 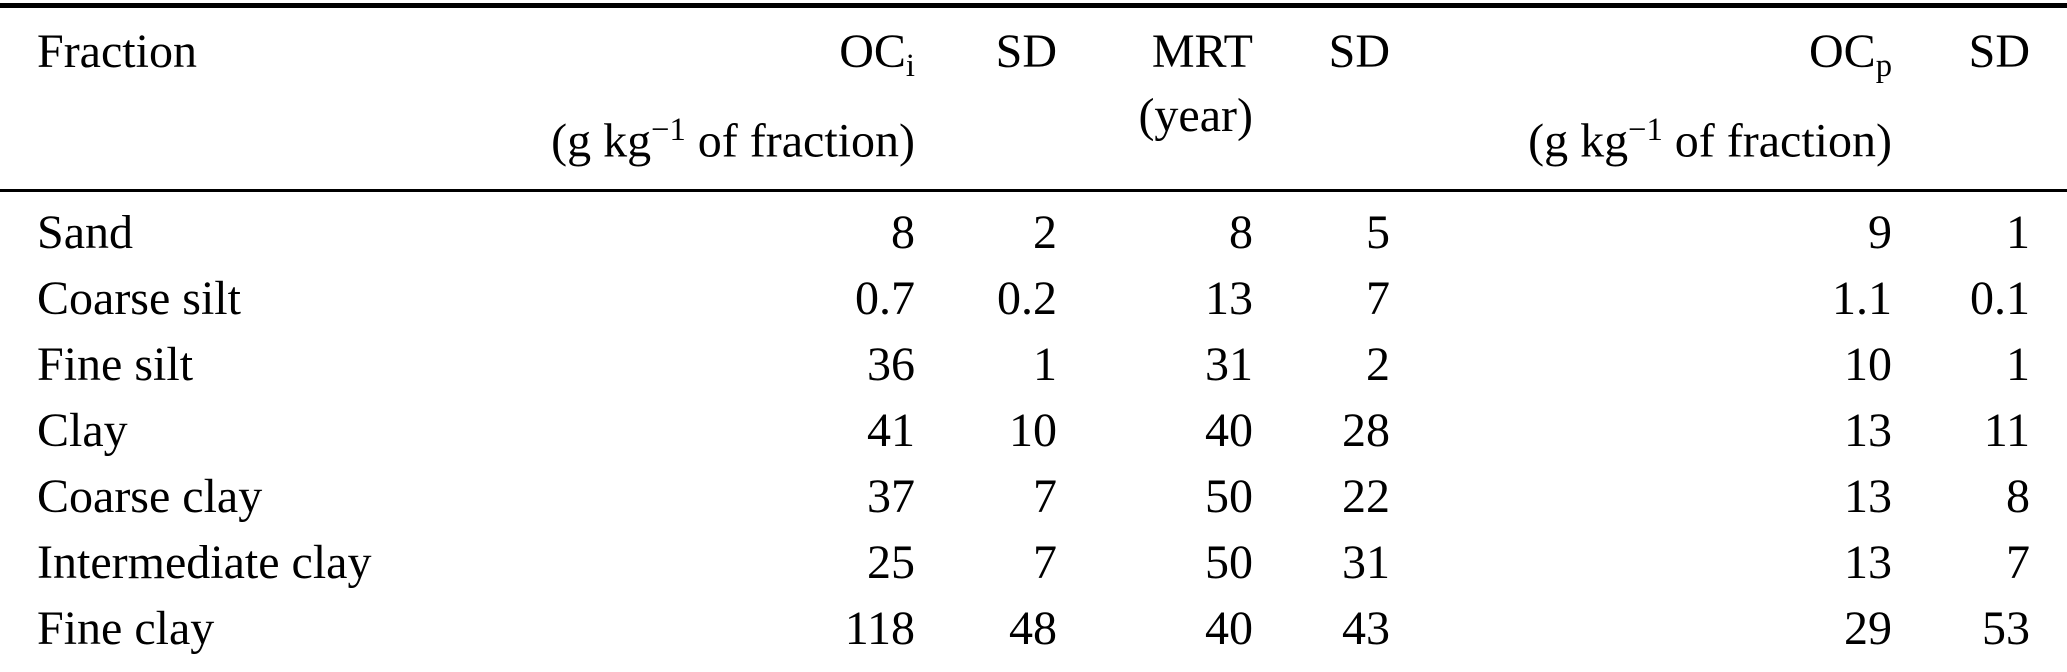 I want to click on cell-sd3: 8, so click(x=2018, y=497).